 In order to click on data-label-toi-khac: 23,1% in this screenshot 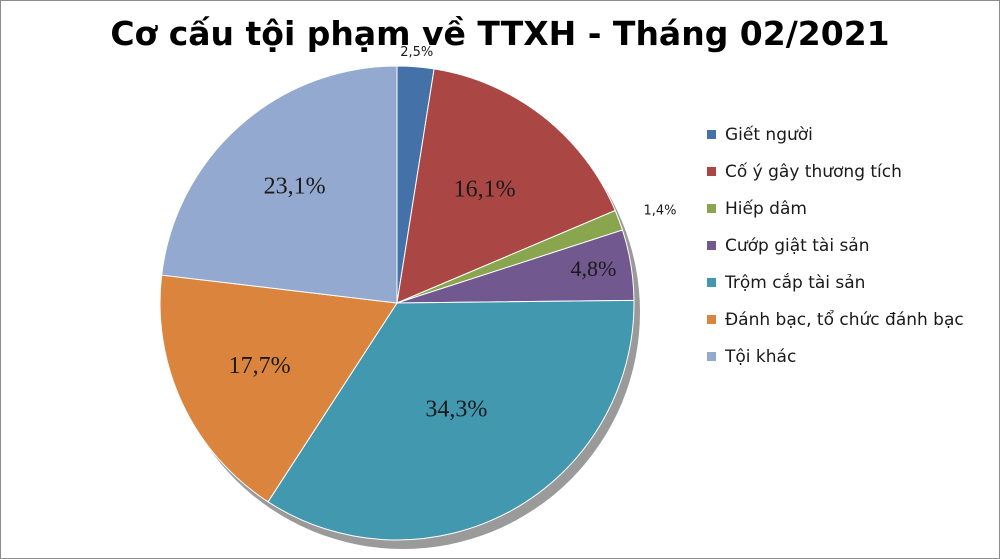, I will do `click(295, 186)`.